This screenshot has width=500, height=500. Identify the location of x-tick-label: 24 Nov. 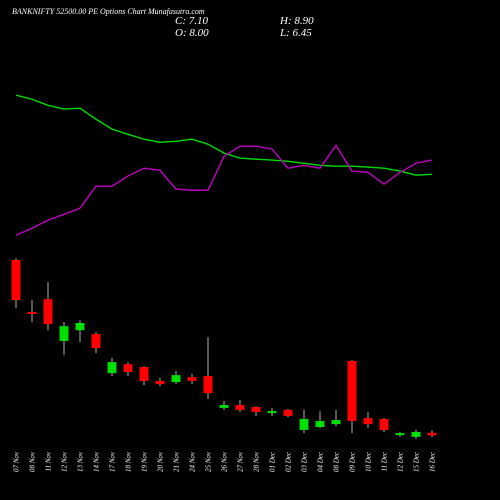
(193, 461).